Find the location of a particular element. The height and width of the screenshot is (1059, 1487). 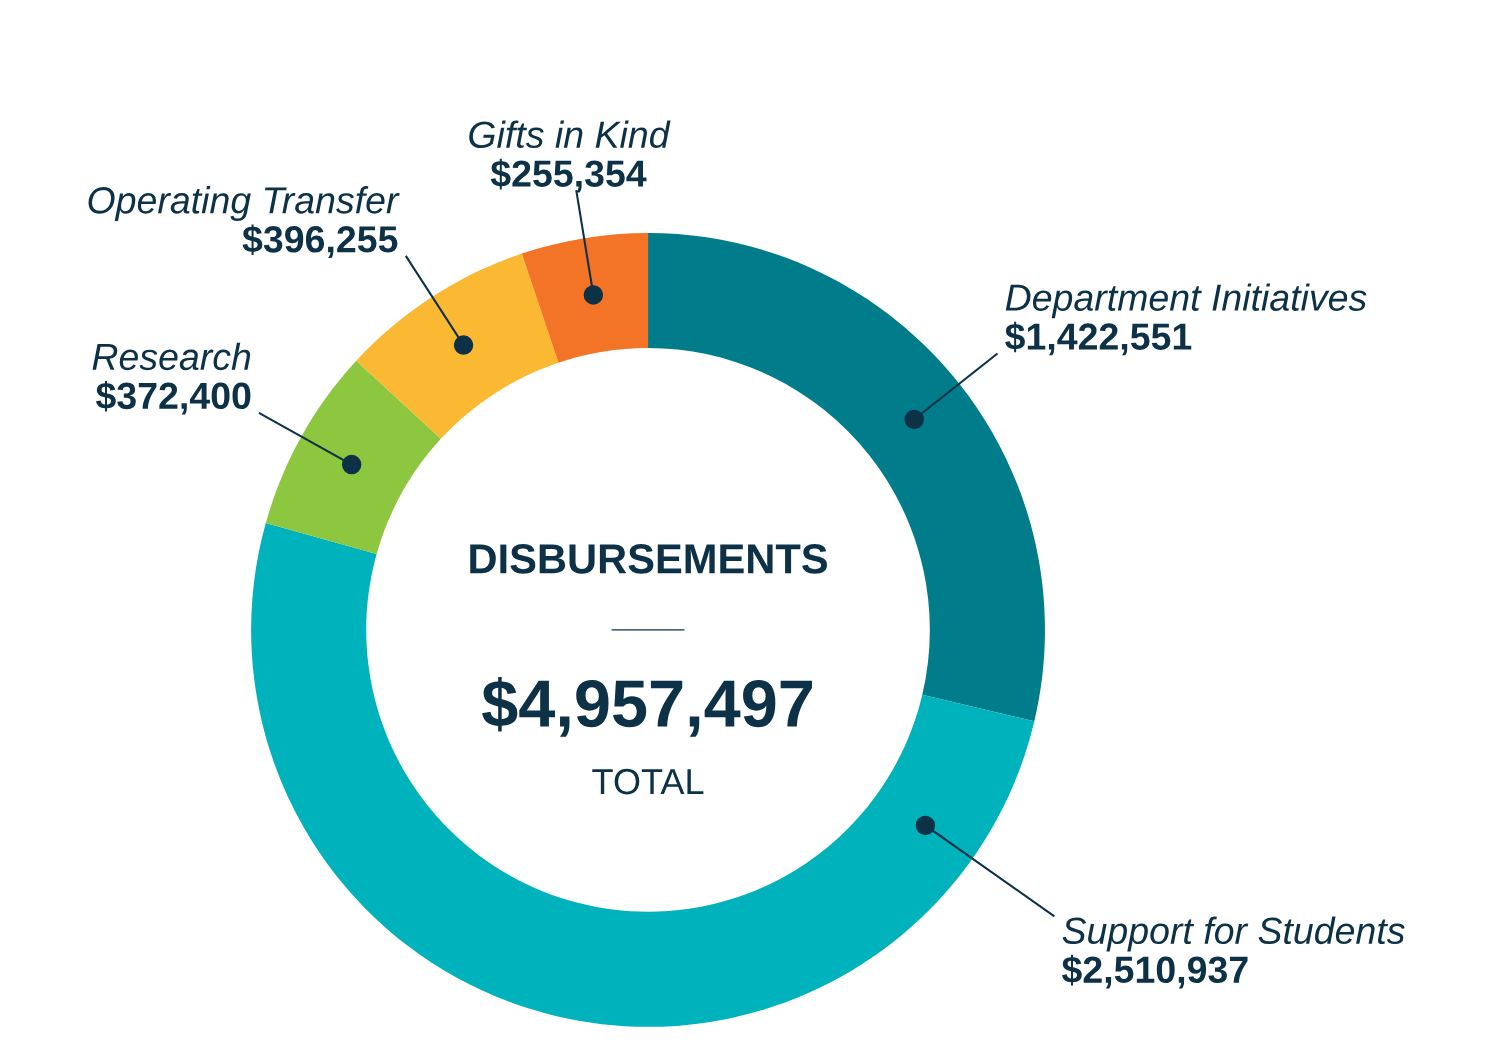

slice-label: Gifts in Kind is located at coordinates (570, 134).